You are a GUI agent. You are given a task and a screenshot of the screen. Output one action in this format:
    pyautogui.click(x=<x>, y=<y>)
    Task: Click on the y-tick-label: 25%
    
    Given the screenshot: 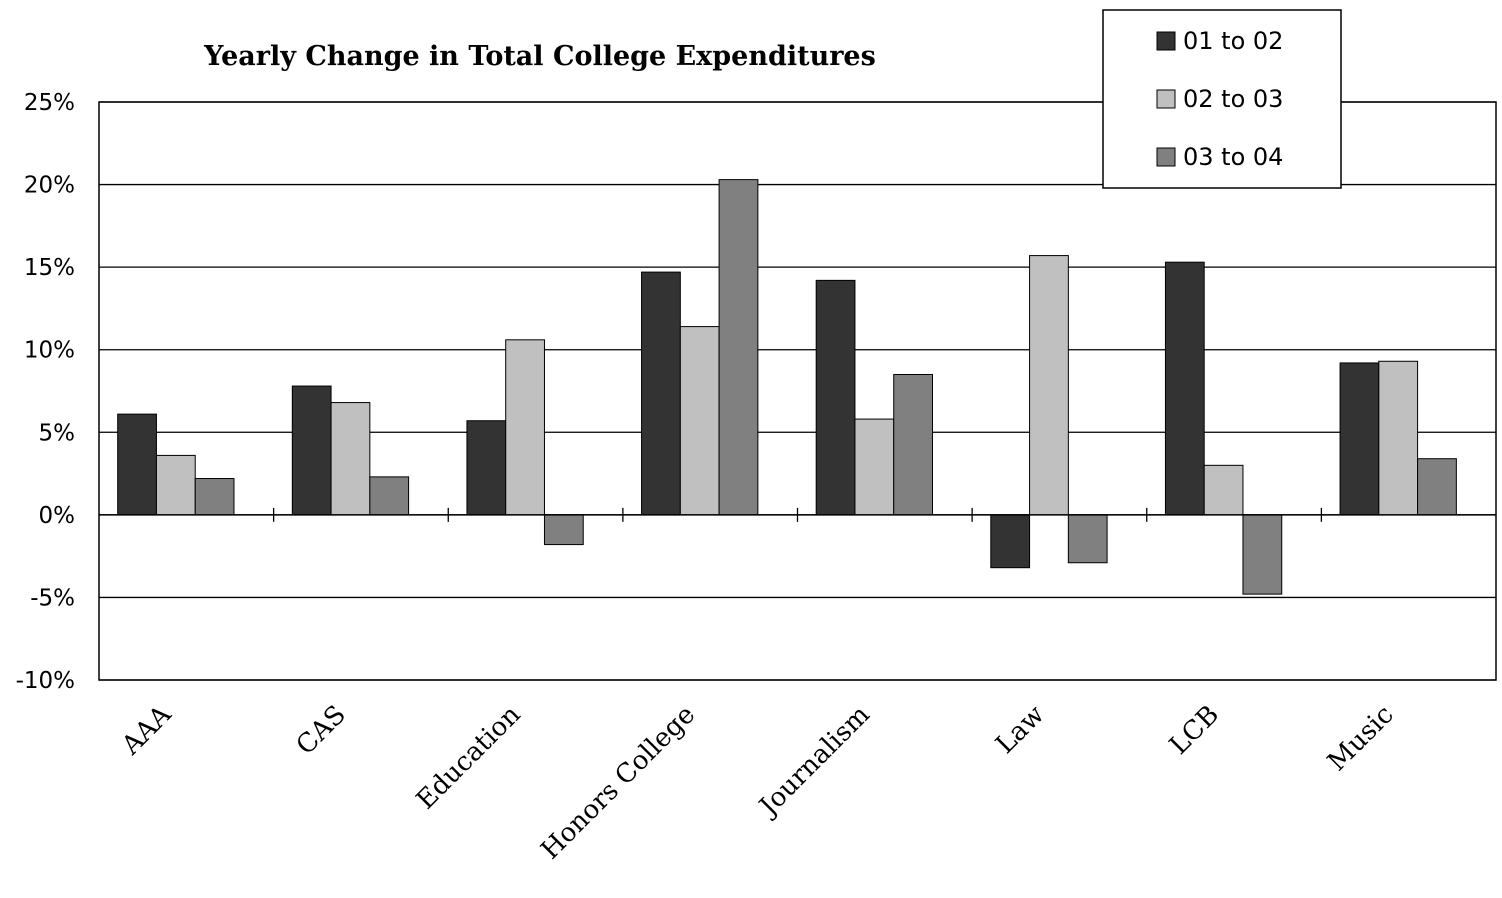 What is the action you would take?
    pyautogui.click(x=49, y=103)
    